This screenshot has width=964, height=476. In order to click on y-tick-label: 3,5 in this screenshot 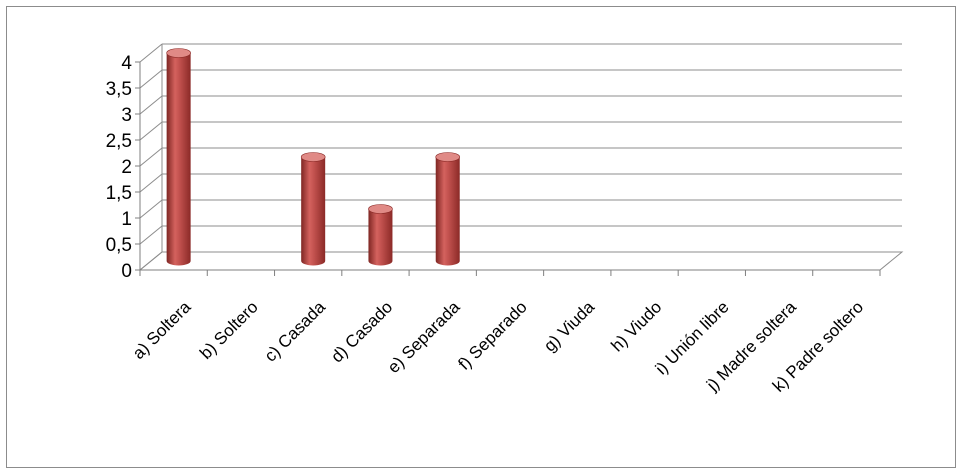, I will do `click(119, 89)`.